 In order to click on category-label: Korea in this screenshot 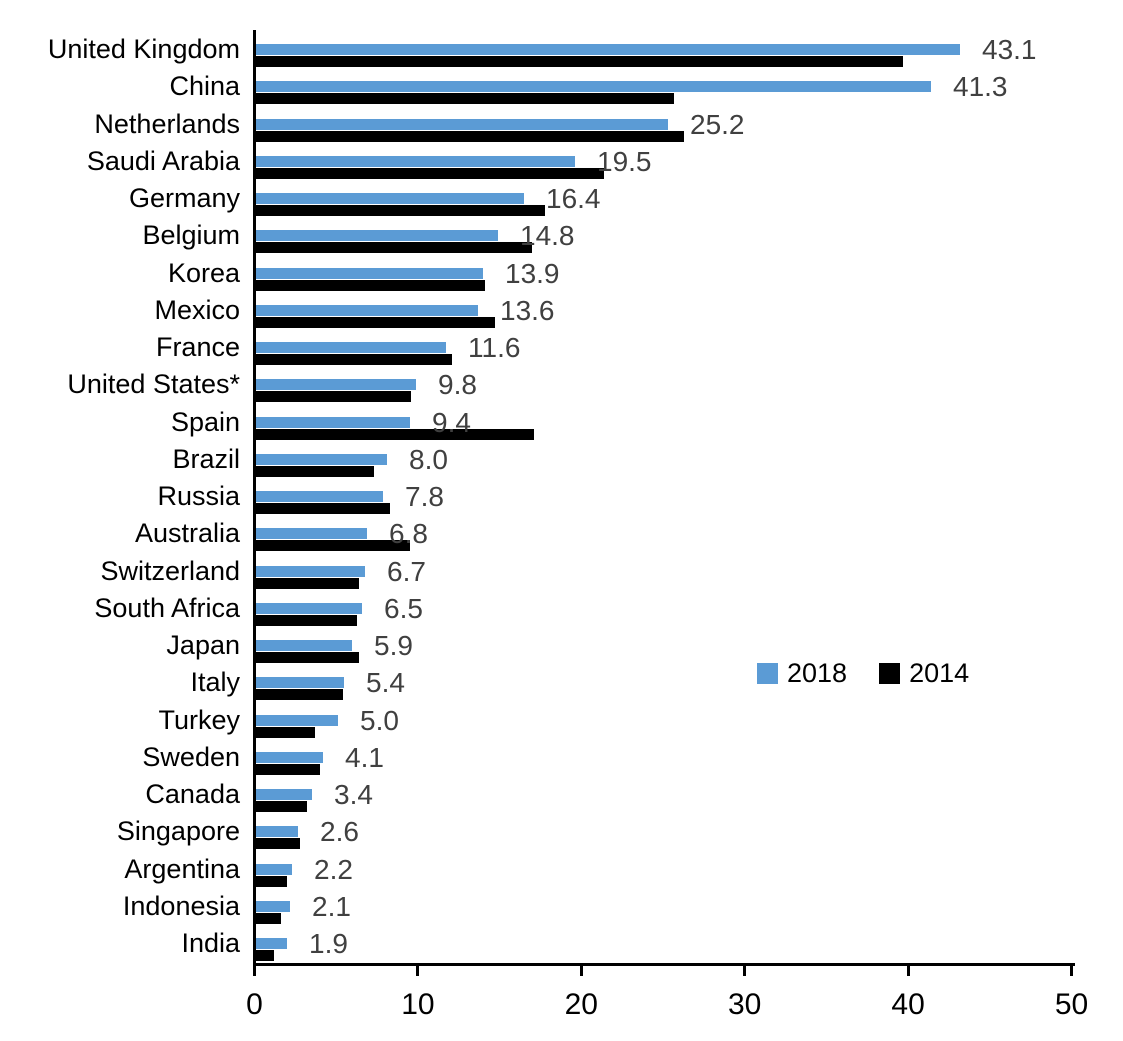, I will do `click(203, 272)`.